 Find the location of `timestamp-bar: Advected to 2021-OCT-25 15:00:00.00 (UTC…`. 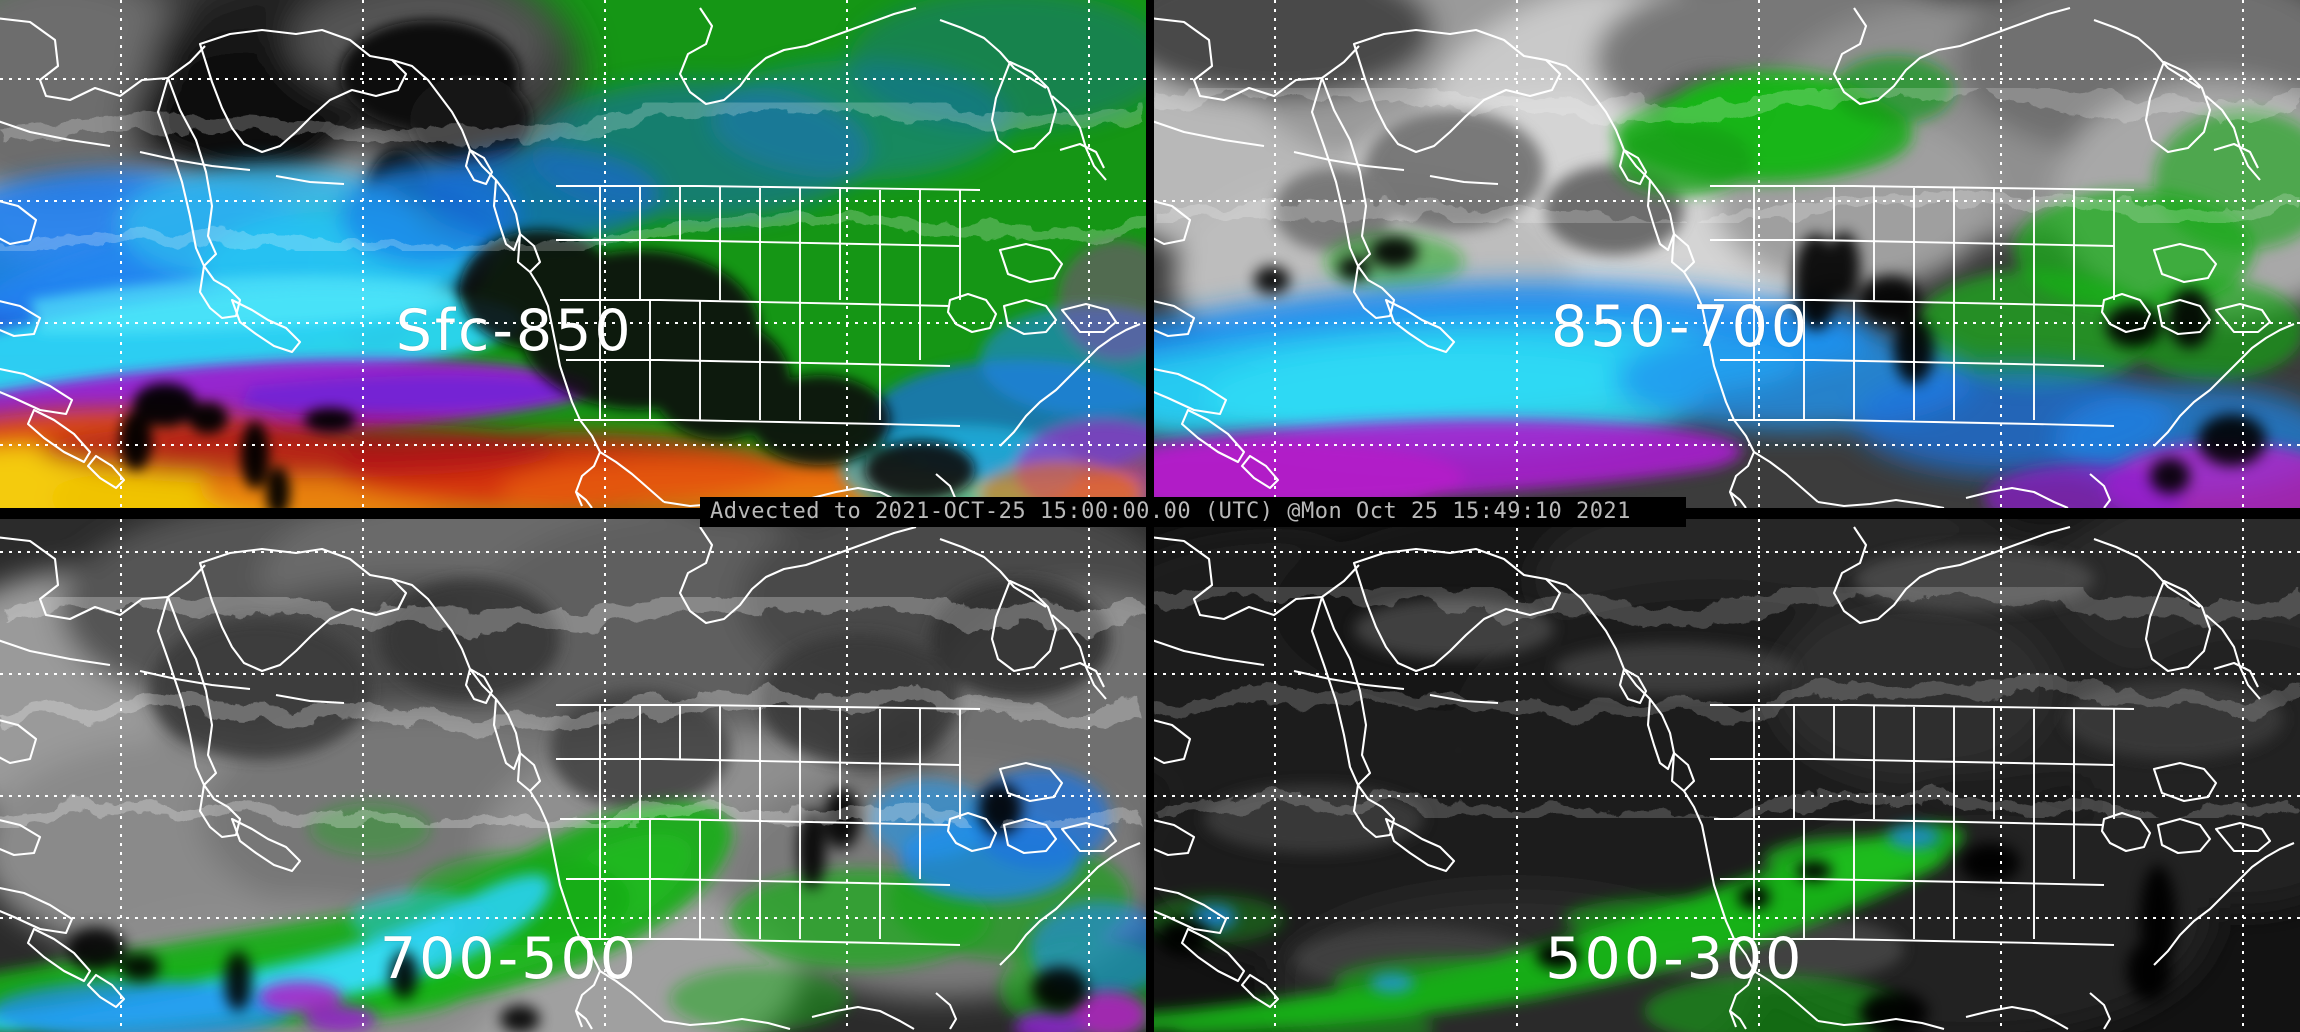

timestamp-bar: Advected to 2021-OCT-25 15:00:00.00 (UTC… is located at coordinates (1193, 512).